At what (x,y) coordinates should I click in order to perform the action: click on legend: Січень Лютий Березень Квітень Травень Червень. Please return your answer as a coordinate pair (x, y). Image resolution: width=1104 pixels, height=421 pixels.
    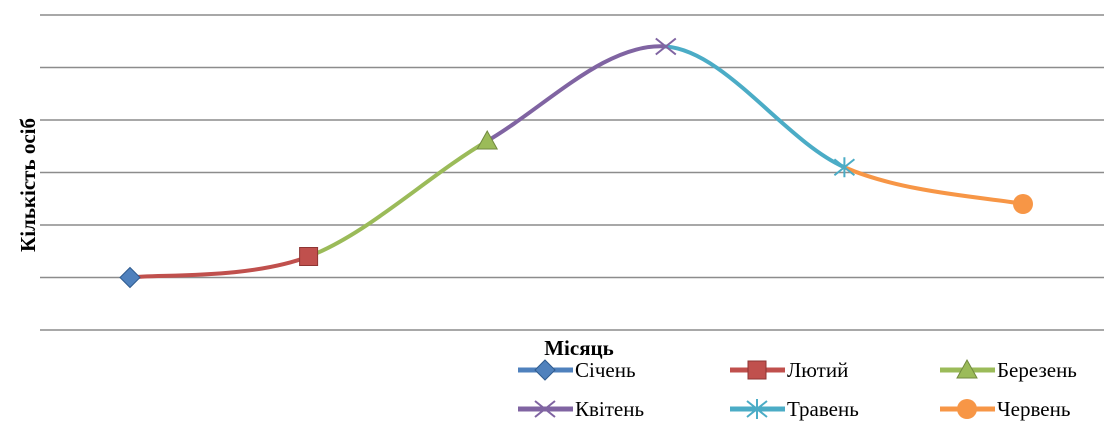
    Looking at the image, I should click on (797, 389).